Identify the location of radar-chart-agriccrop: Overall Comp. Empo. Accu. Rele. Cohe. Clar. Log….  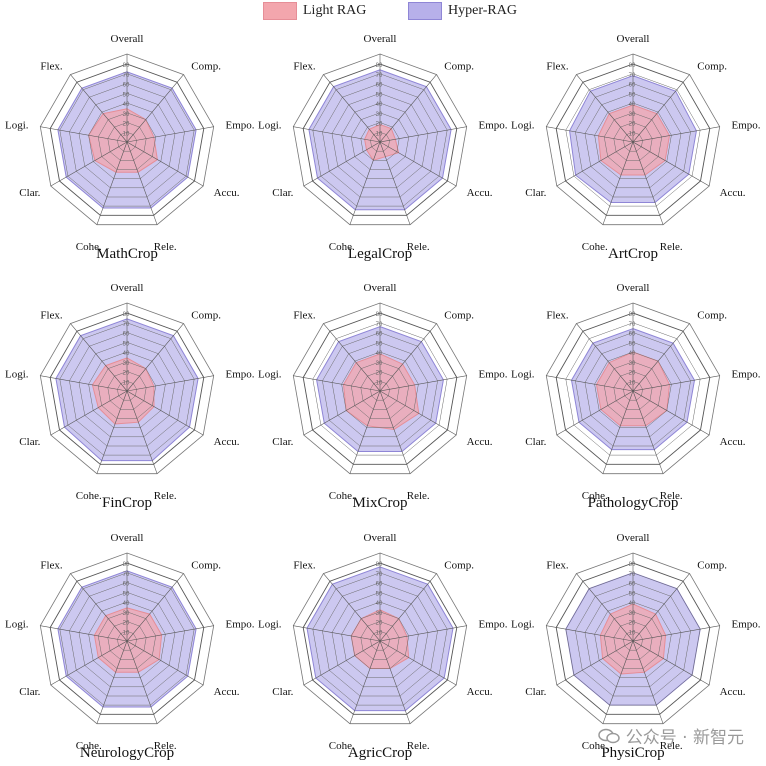
(383, 646).